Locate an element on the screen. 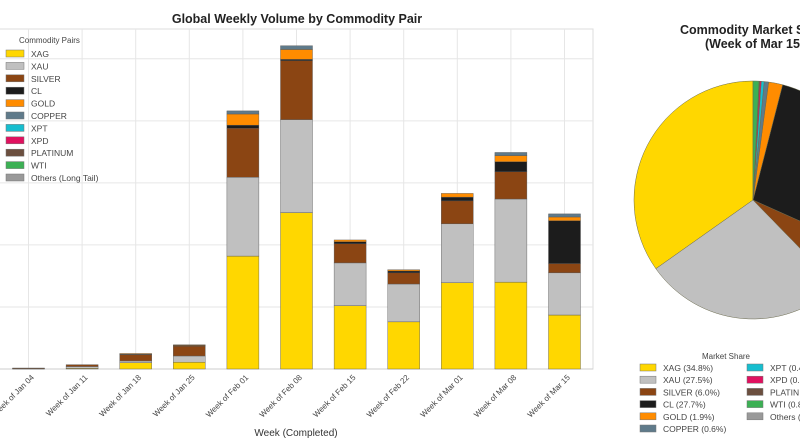 Image resolution: width=800 pixels, height=445 pixels. legend-label: COPPER is located at coordinates (49, 116).